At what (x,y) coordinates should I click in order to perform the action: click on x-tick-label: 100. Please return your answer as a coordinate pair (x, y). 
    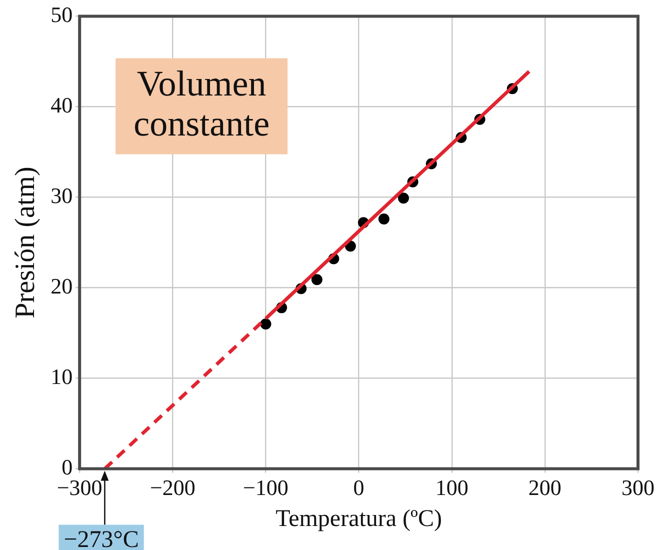
    Looking at the image, I should click on (451, 487).